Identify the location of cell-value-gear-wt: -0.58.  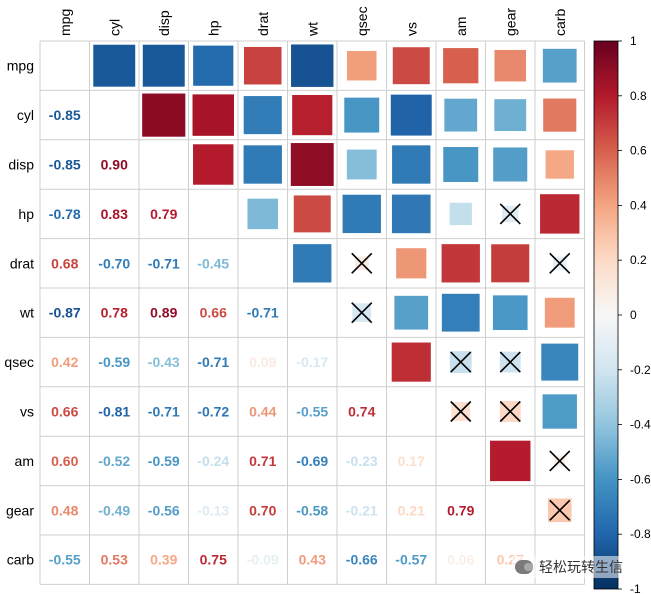
(312, 510).